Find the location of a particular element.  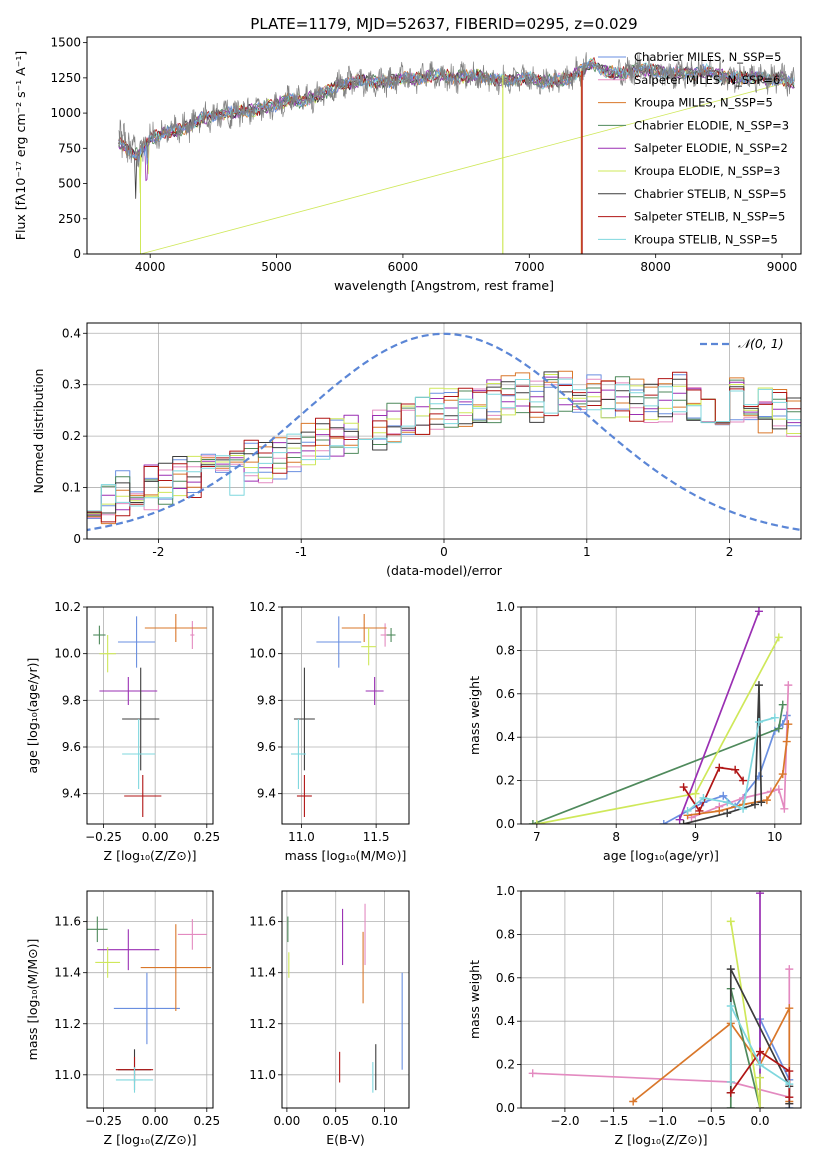

legend-entry: Kroupa STELIB, N_SSP=5 is located at coordinates (706, 239).